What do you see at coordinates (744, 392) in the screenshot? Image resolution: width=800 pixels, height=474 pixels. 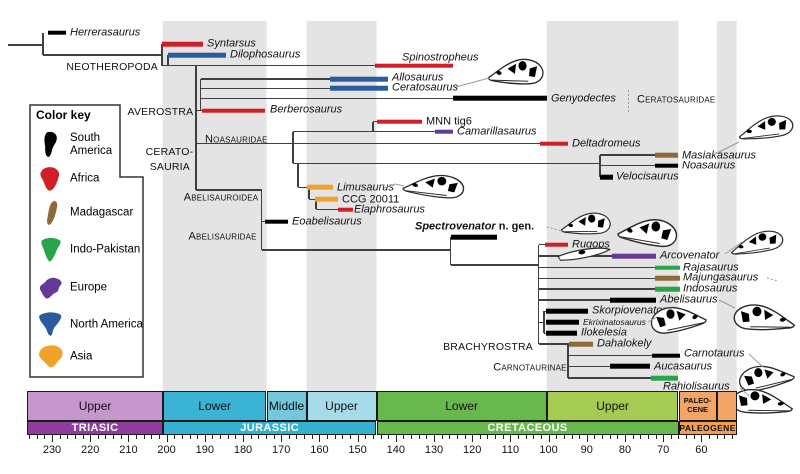 I see `rahiolisaurus-skull-leader` at bounding box center [744, 392].